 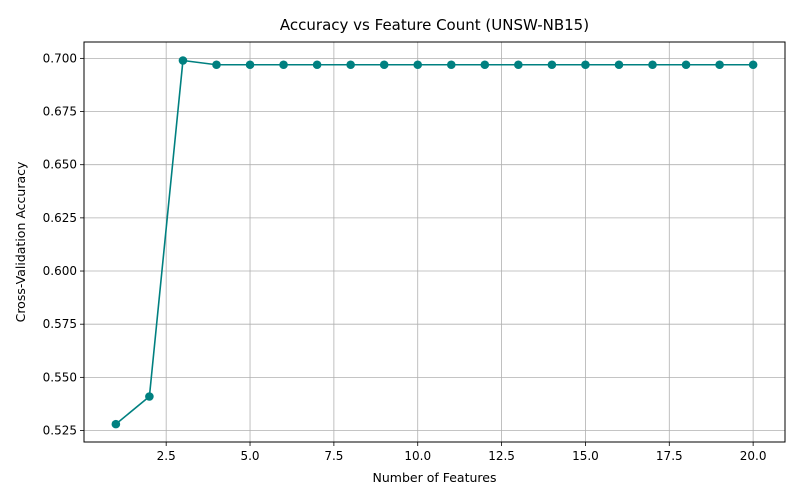 I want to click on x-tick-label: 10.0, so click(x=417, y=456).